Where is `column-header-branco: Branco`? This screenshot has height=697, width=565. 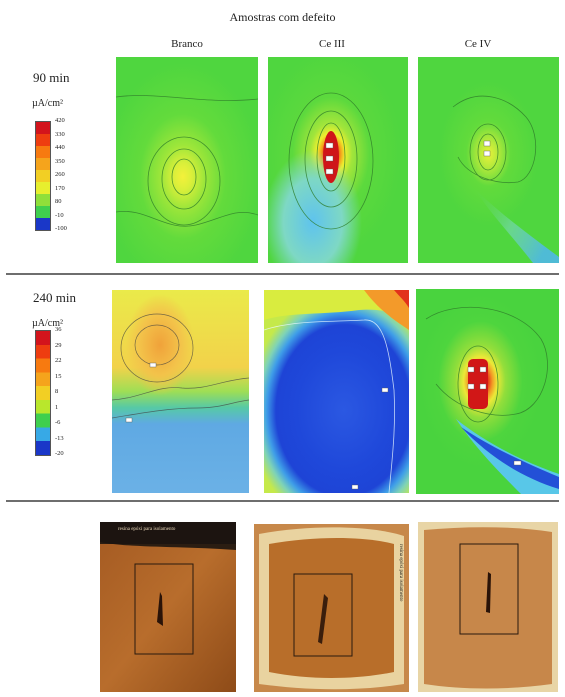 column-header-branco: Branco is located at coordinates (187, 44).